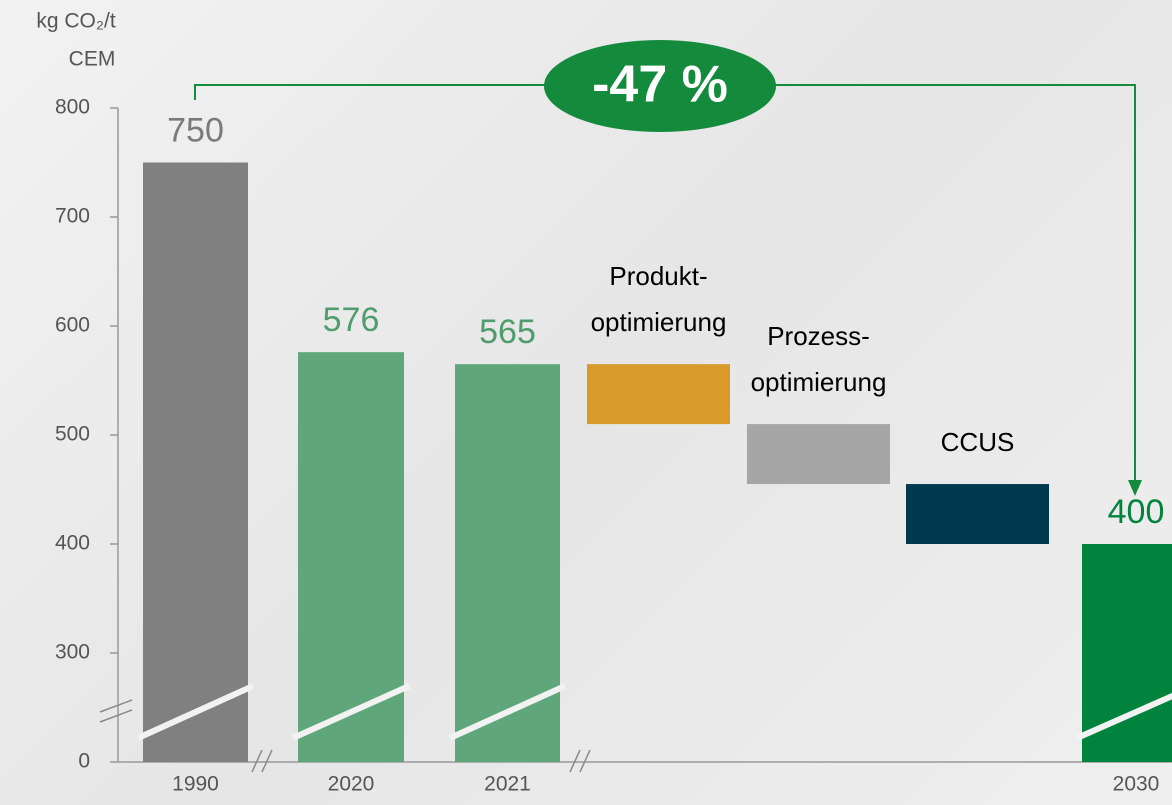 Image resolution: width=1172 pixels, height=805 pixels. What do you see at coordinates (72, 216) in the screenshot?
I see `y-tick-label: 700` at bounding box center [72, 216].